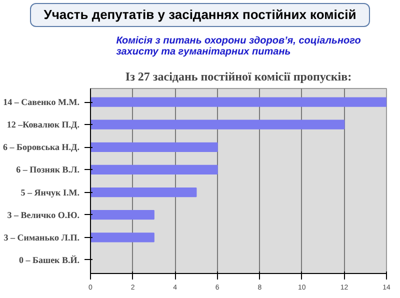 The width and height of the screenshot is (400, 298). I want to click on y-tick-label: 3 – Симанько Л.П., so click(42, 237).